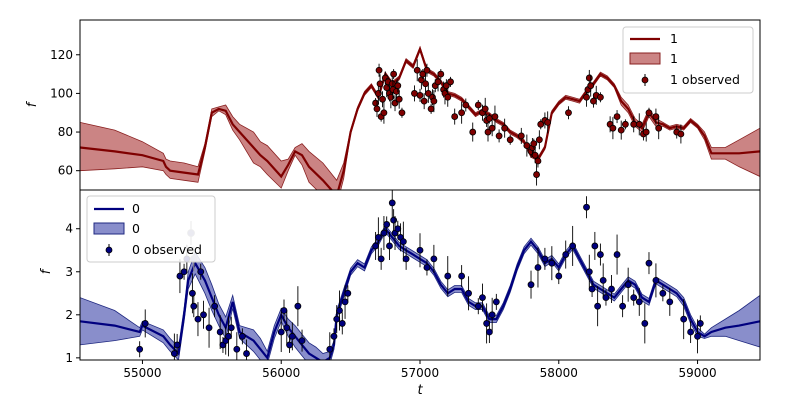 This screenshot has width=800, height=400. What do you see at coordinates (136, 208) in the screenshot?
I see `bottom-legend-label-line: 0` at bounding box center [136, 208].